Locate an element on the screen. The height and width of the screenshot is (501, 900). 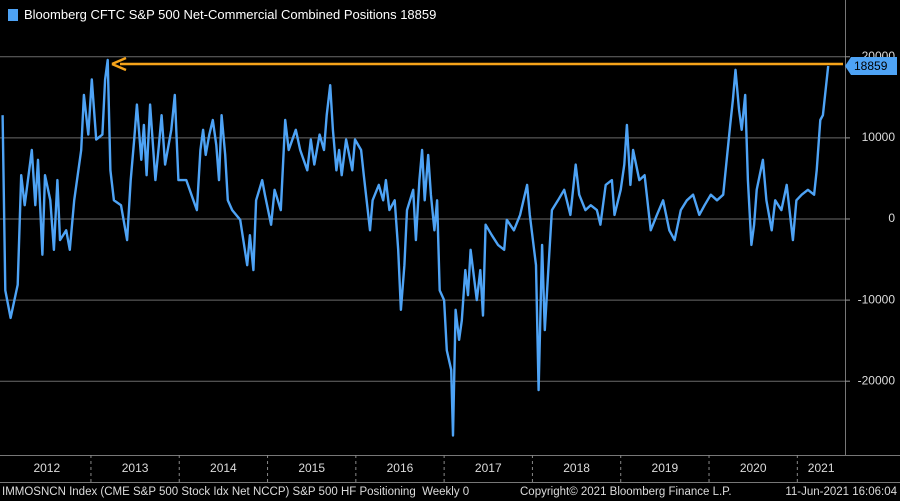
y-tick-label: -10000 is located at coordinates (877, 299).